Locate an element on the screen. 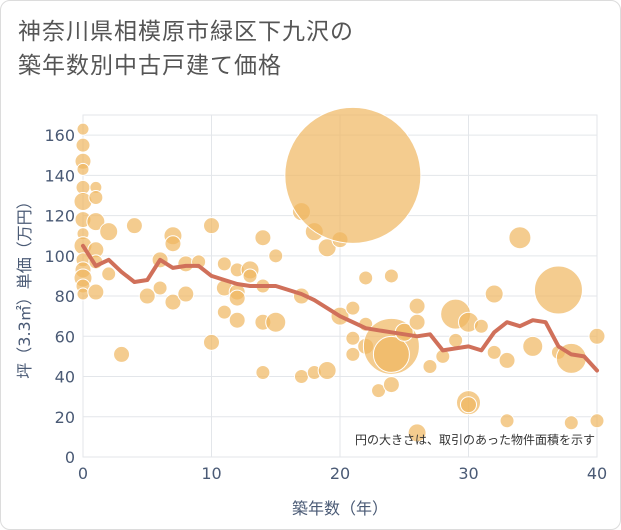 The height and width of the screenshot is (530, 621). bubble-size-note: 円の大きさは、取引のあった物件面積を示す is located at coordinates (475, 439).